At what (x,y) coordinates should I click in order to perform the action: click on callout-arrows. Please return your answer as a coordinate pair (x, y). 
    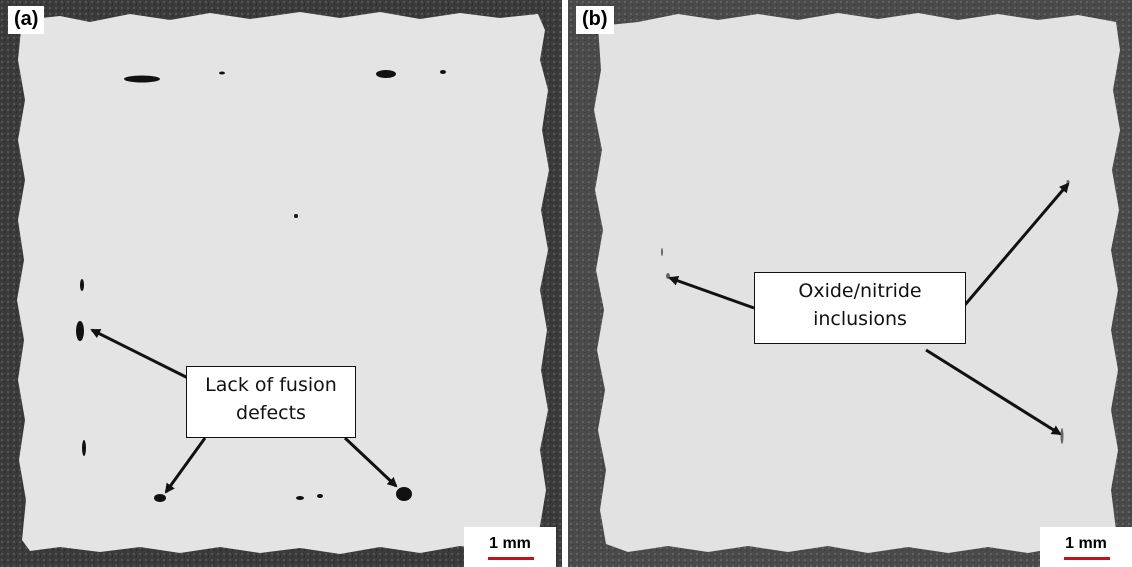
    Looking at the image, I should click on (244, 411).